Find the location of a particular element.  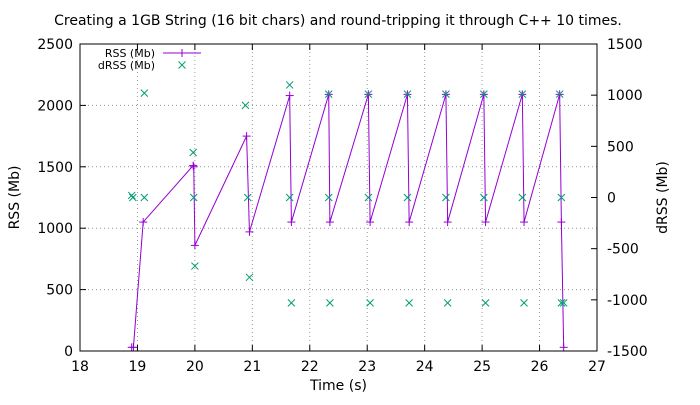

y2-tick-label: -1500 is located at coordinates (627, 352).